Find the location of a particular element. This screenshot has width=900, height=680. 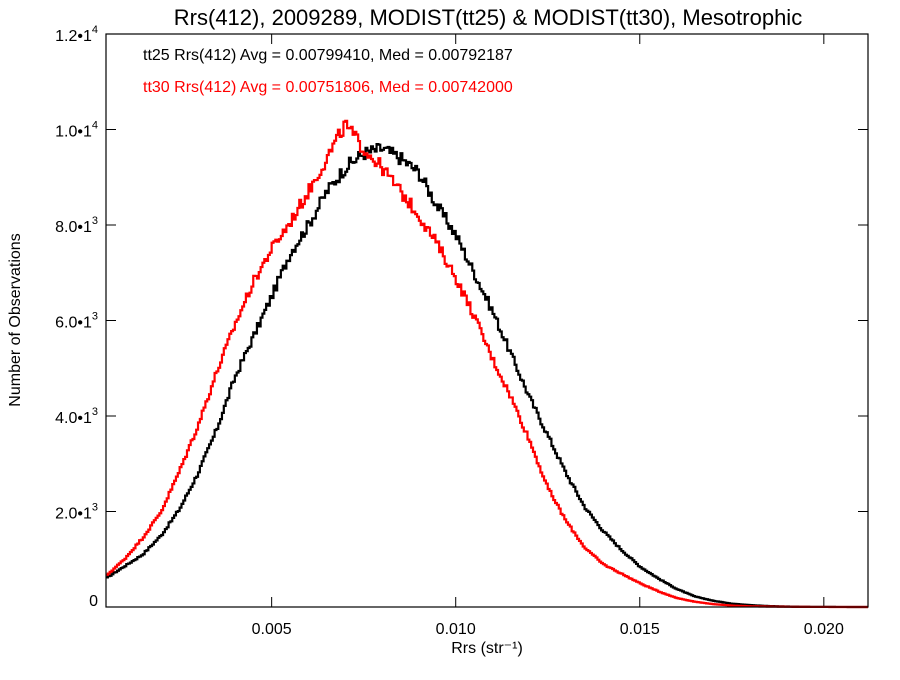

y-tick-label: 2.0•13 is located at coordinates (76, 512).